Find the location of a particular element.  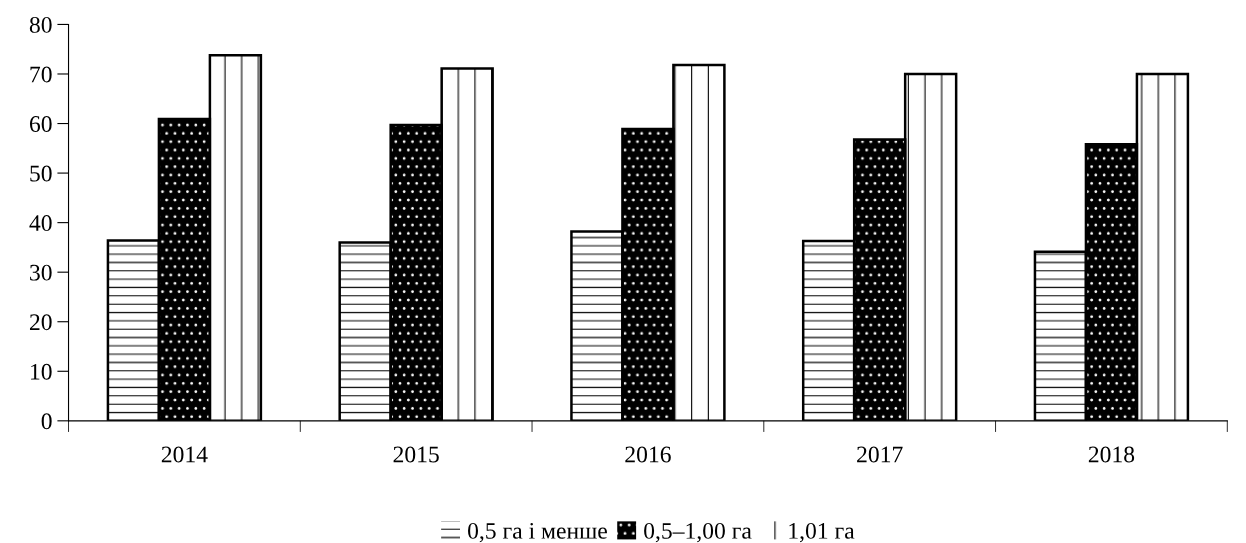

y-tick-label: 30 is located at coordinates (41, 272).